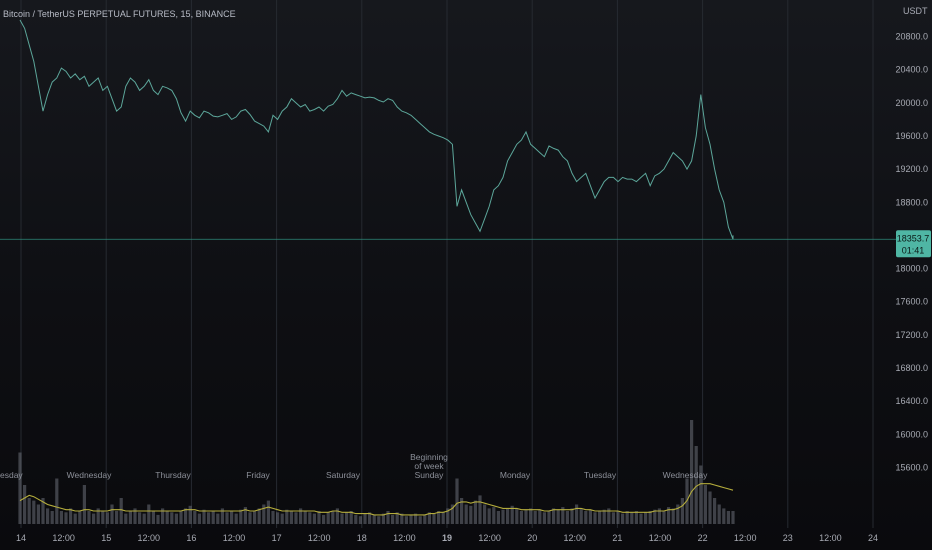 This screenshot has height=550, width=932. What do you see at coordinates (911, 467) in the screenshot?
I see `y-tick-label: 15600.0` at bounding box center [911, 467].